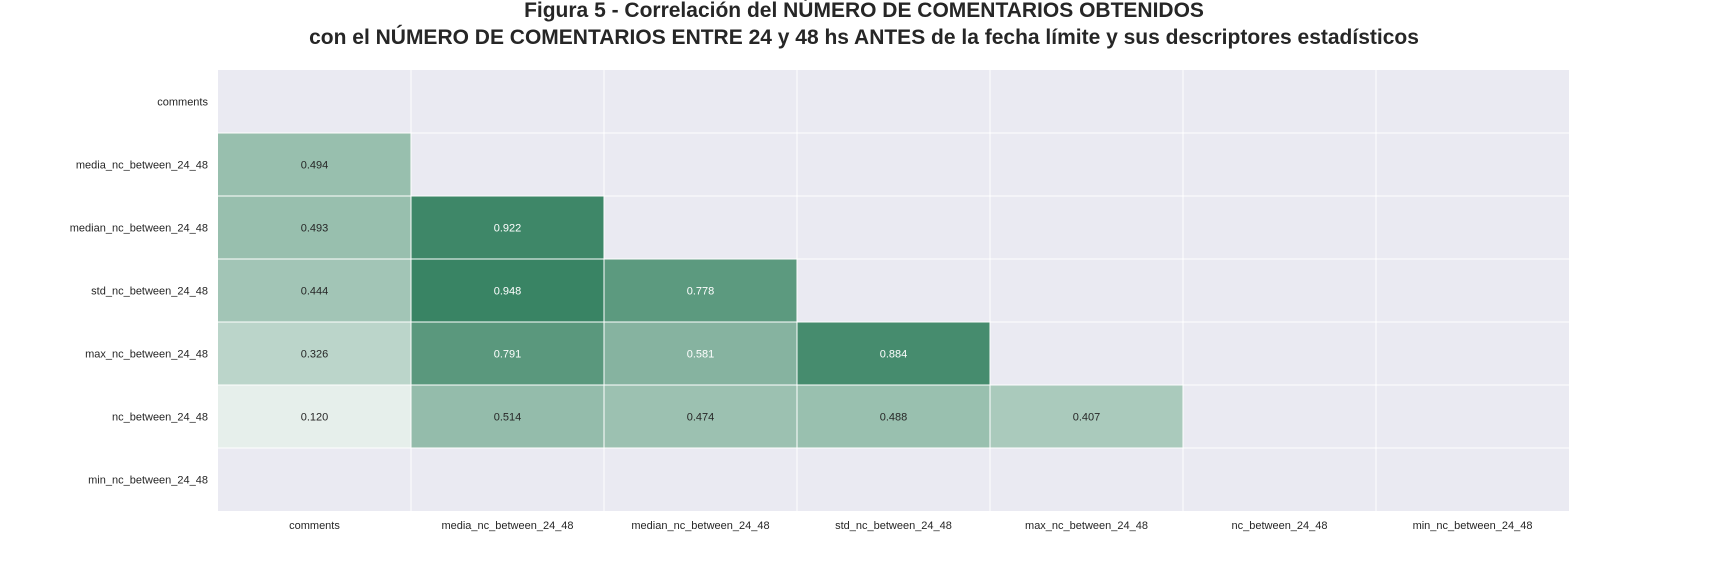 This screenshot has height=576, width=1728. I want to click on cell-value-label: 0.326, so click(315, 355).